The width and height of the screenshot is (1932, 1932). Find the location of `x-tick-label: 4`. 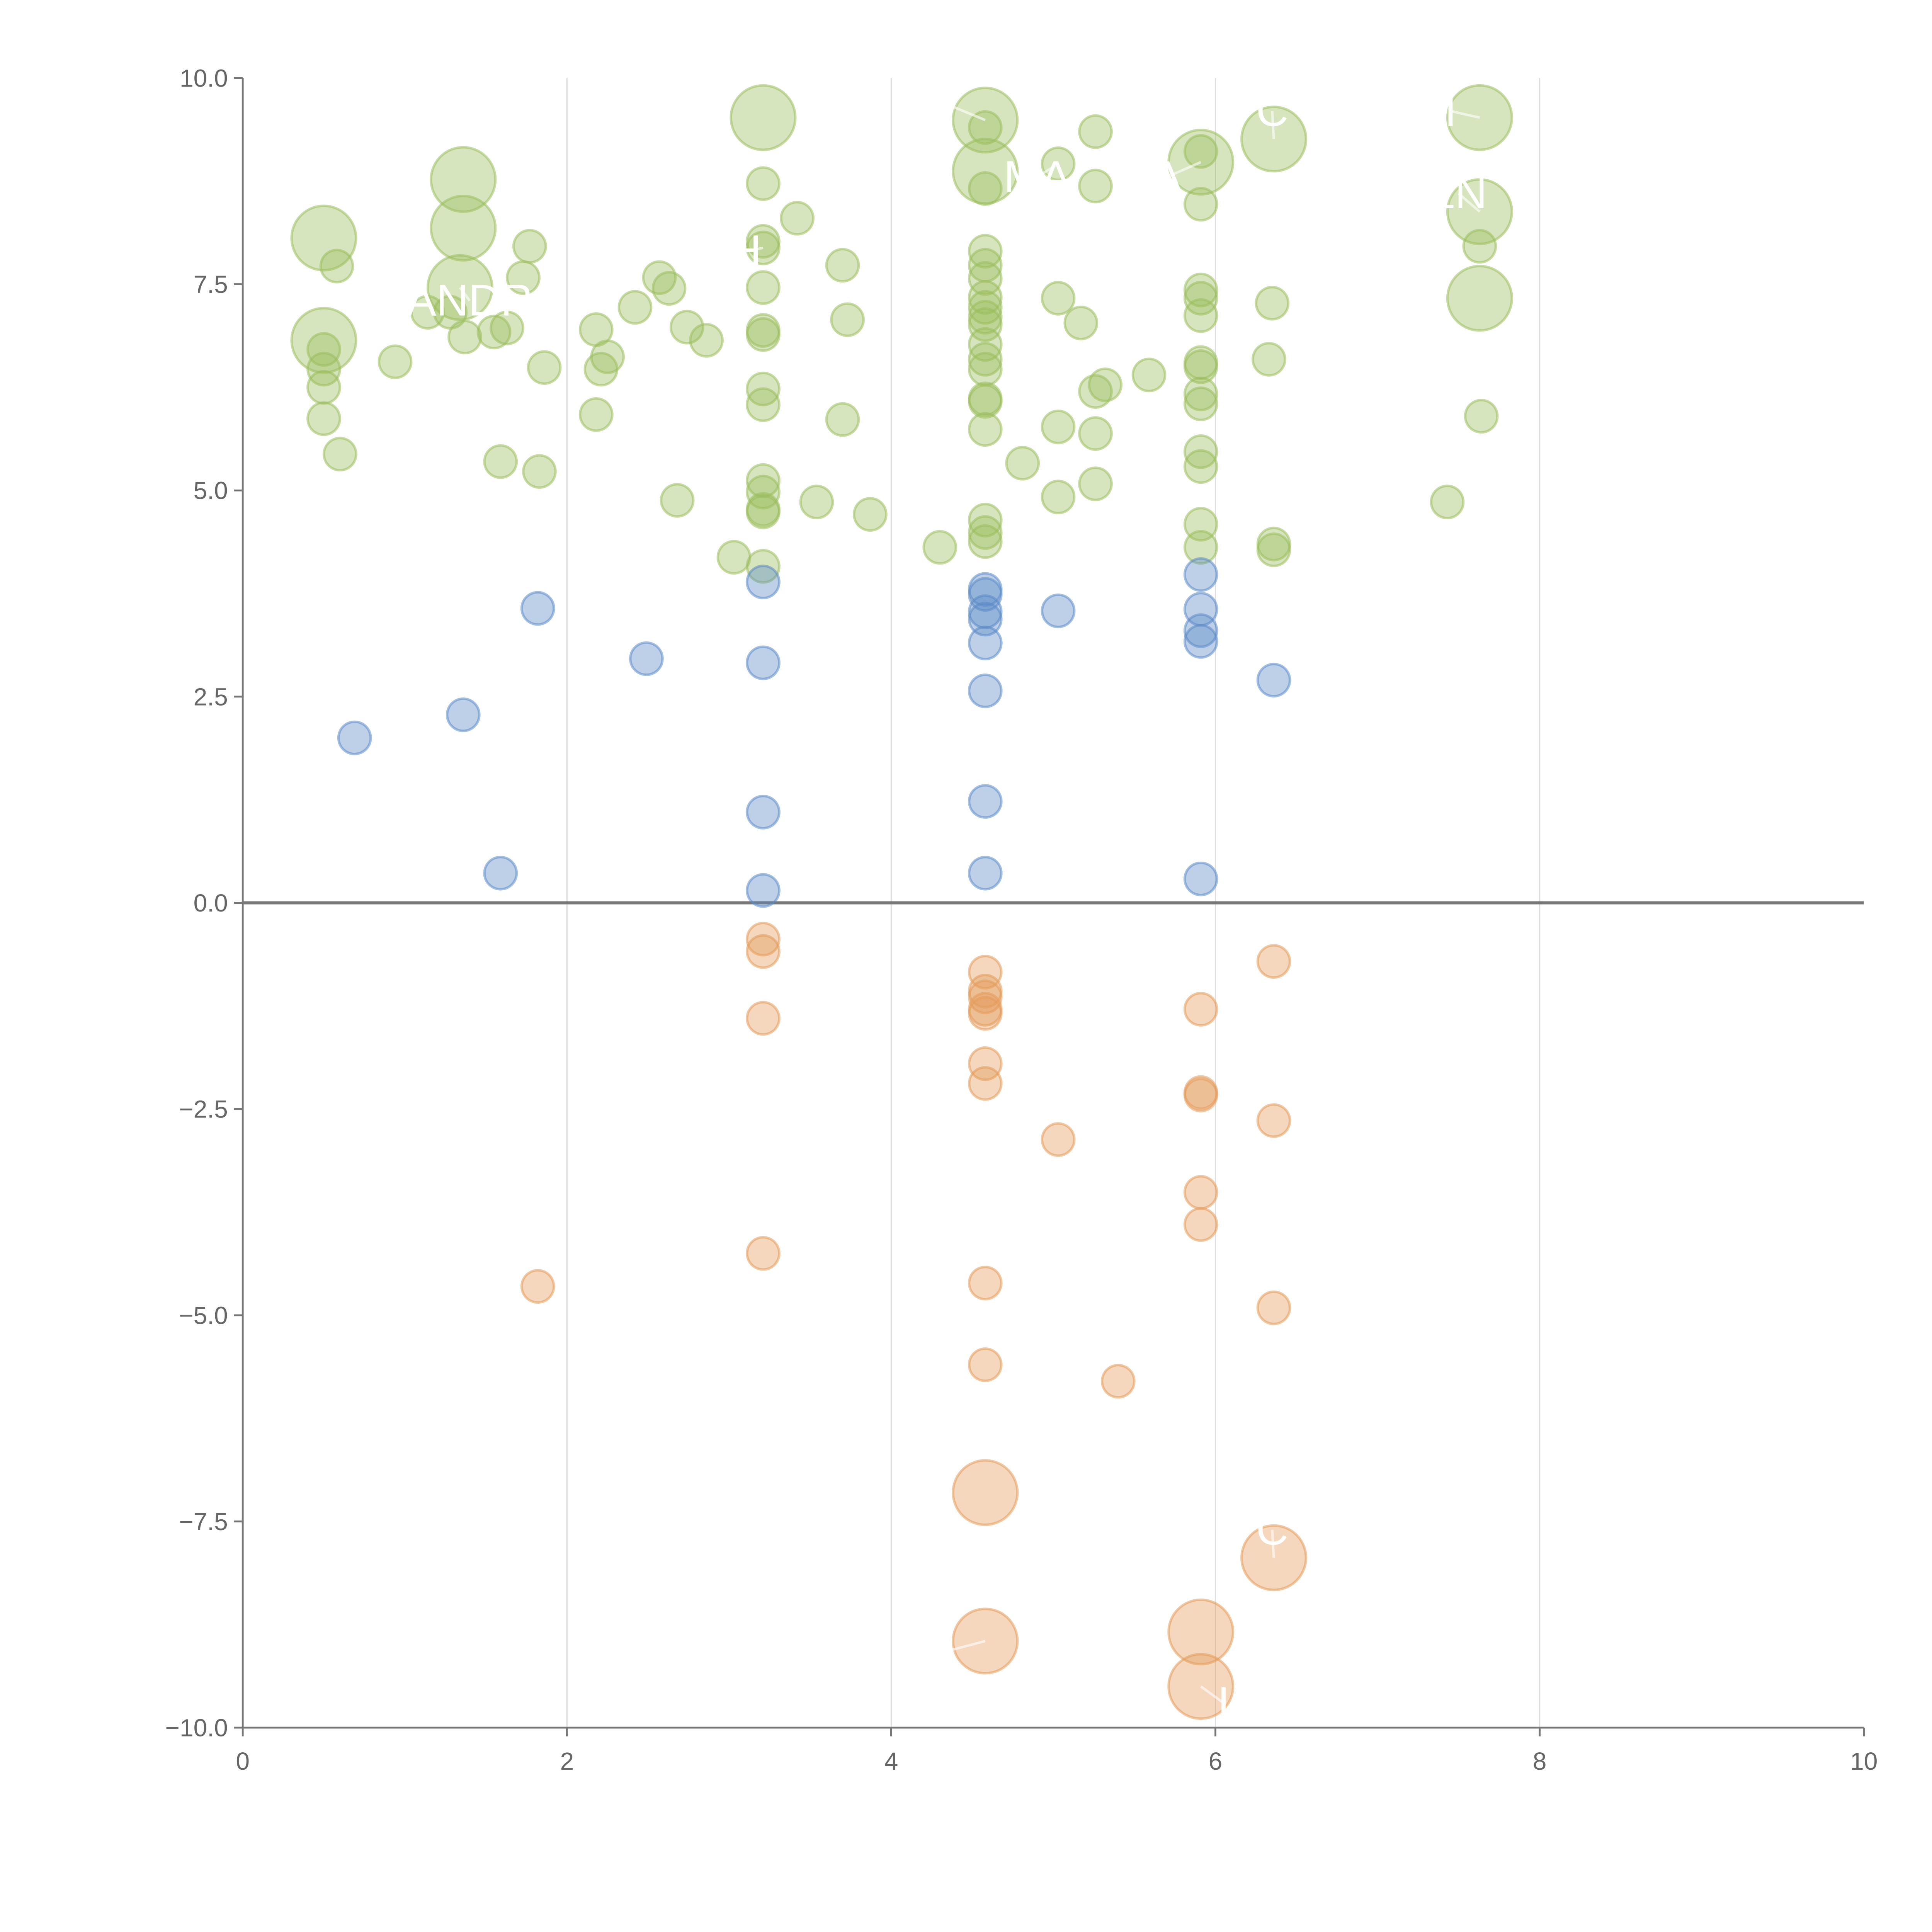

x-tick-label: 4 is located at coordinates (891, 1761).